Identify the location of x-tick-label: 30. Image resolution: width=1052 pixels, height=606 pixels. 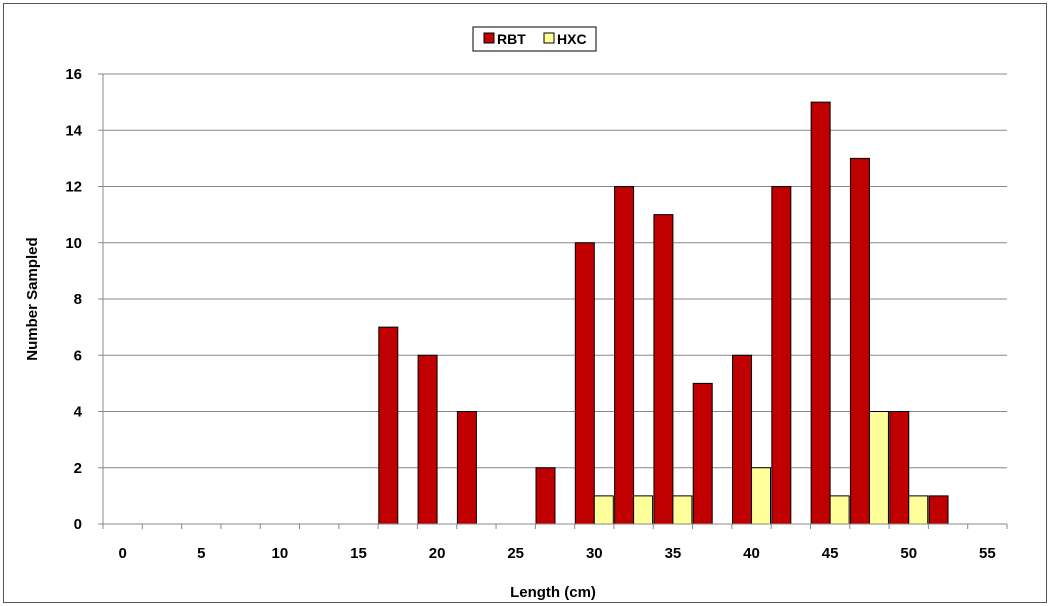
(594, 553).